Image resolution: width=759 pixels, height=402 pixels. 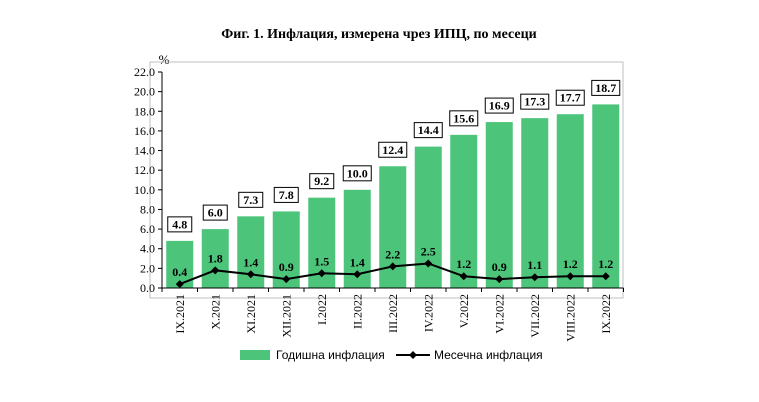 What do you see at coordinates (606, 314) in the screenshot?
I see `x-tick-label: IX.2022` at bounding box center [606, 314].